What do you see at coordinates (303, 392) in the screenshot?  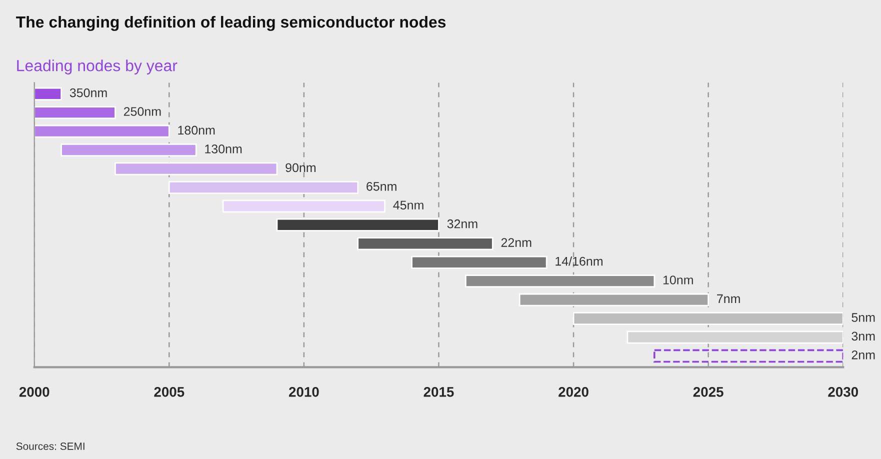 I see `x-tick-label: 2010` at bounding box center [303, 392].